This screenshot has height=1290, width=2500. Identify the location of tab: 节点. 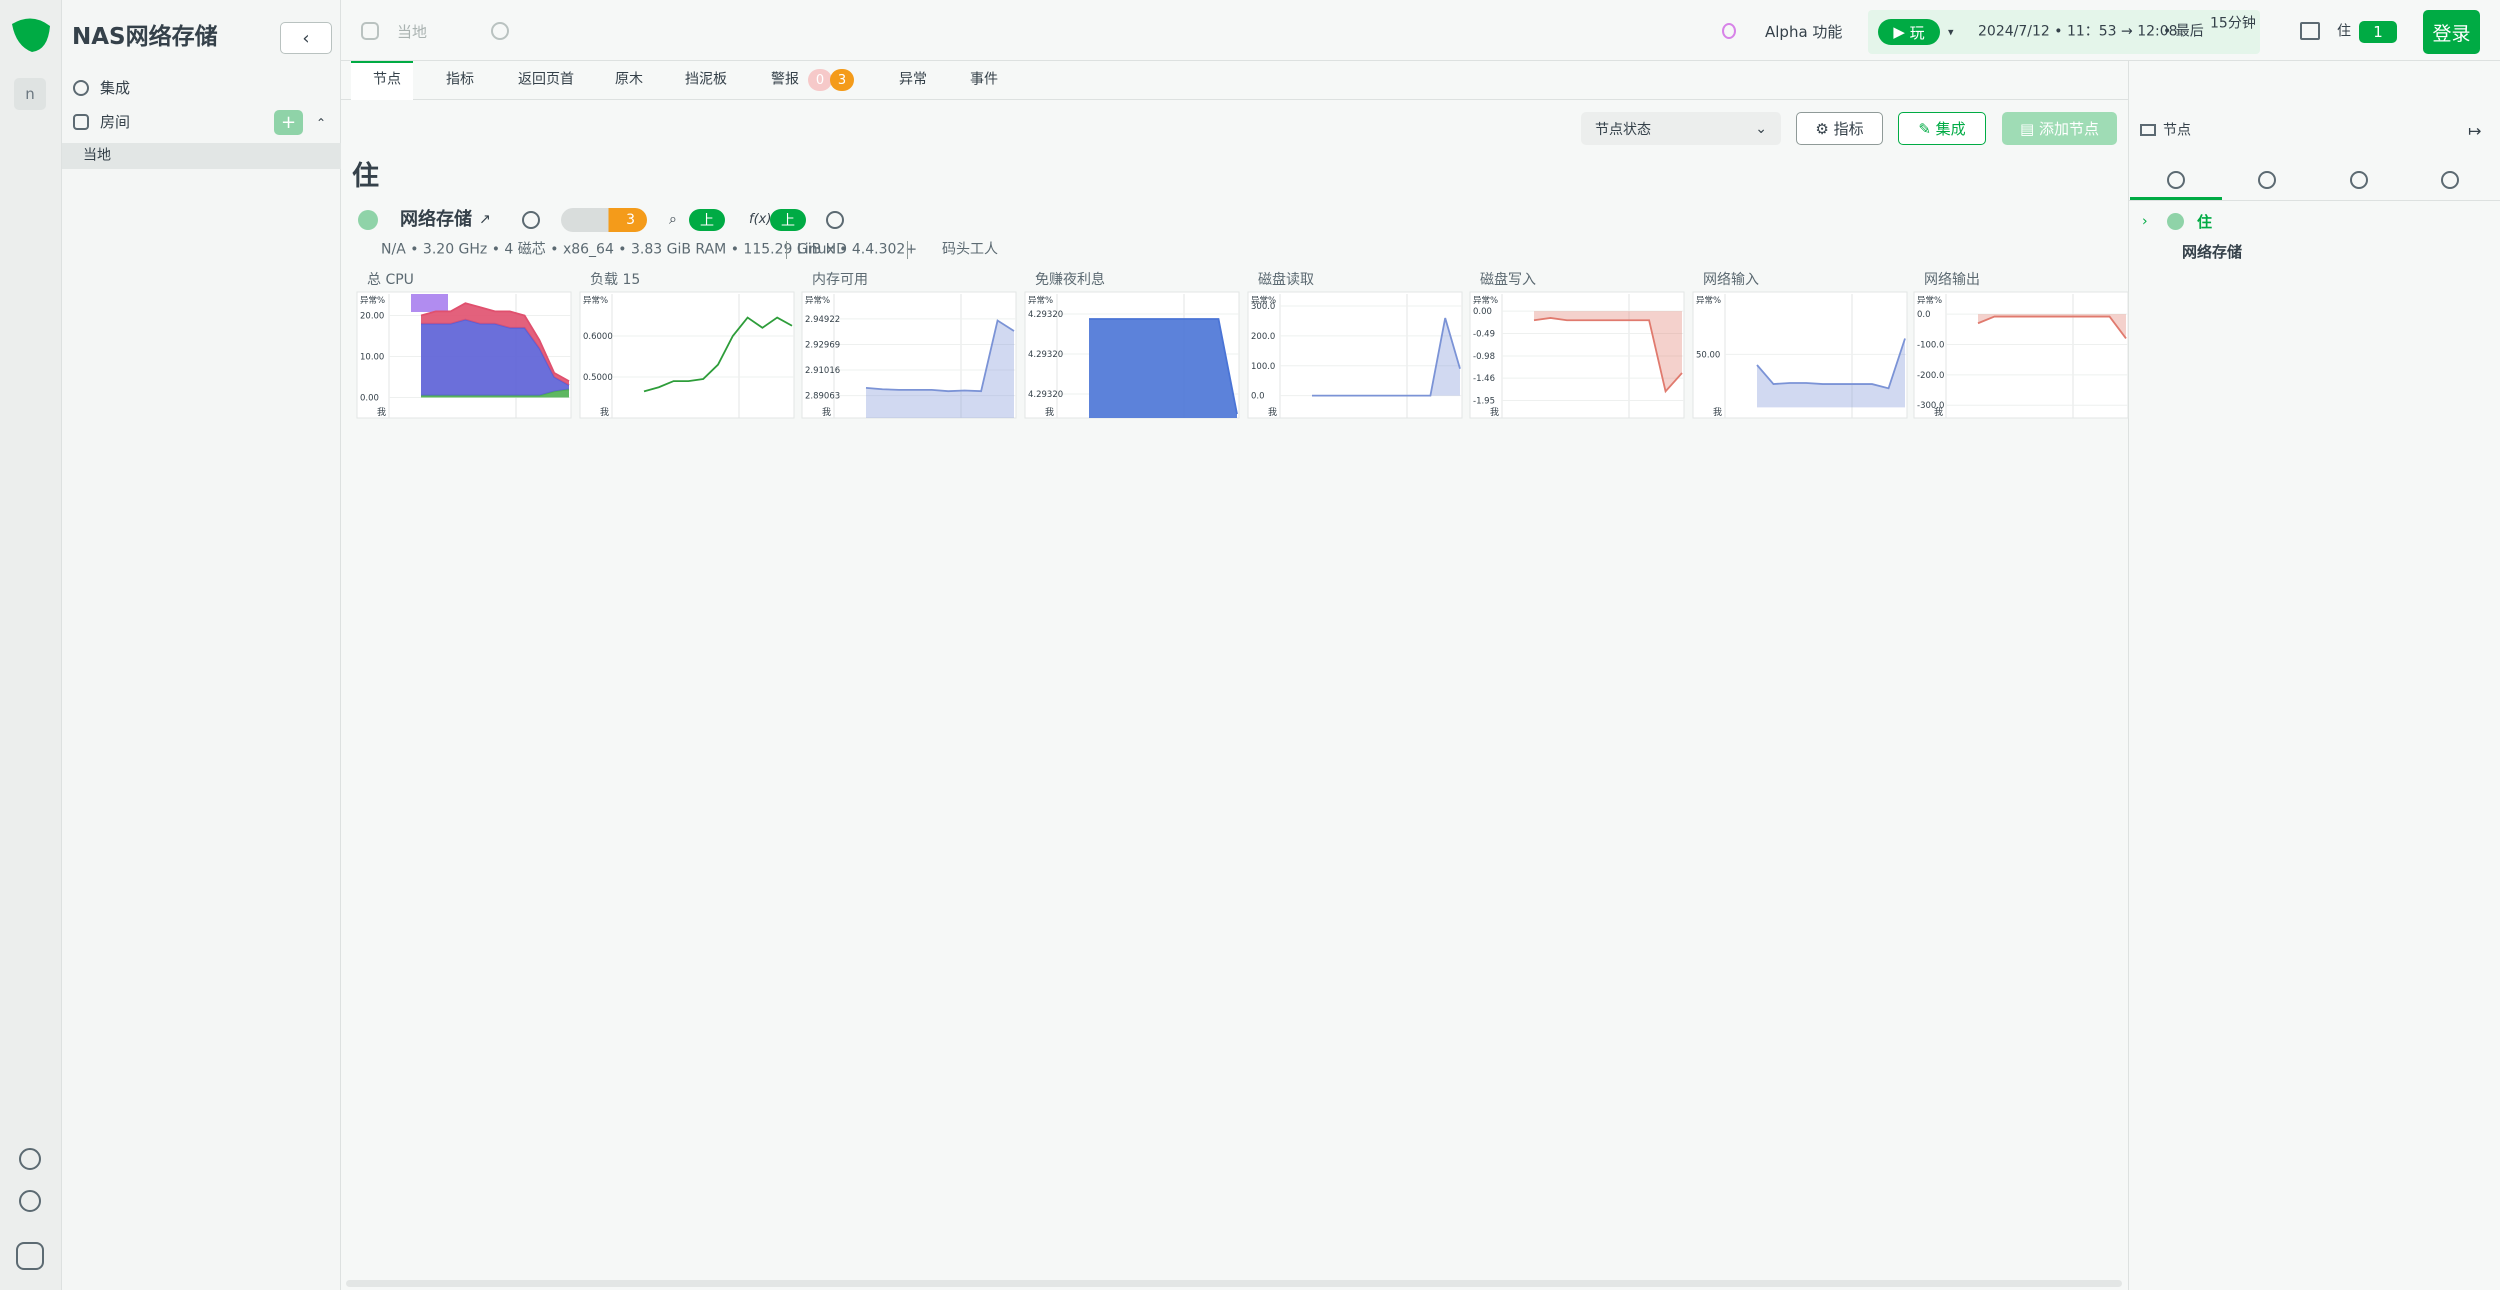
(387, 79).